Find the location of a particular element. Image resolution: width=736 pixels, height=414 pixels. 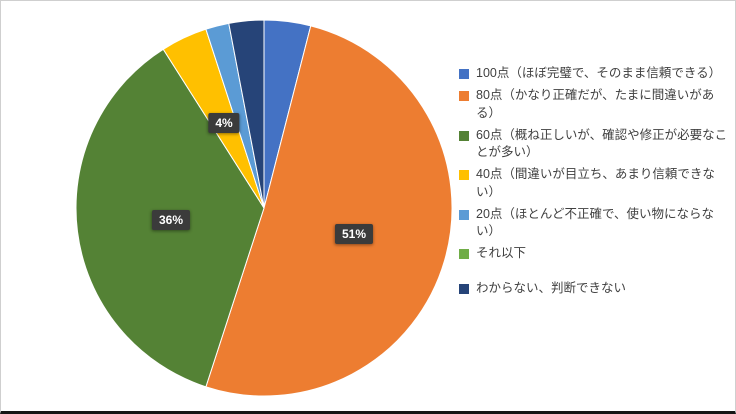

legend-label: 60点（概ね正しいが、確認や修正が必要なことが多い） is located at coordinates (602, 143).